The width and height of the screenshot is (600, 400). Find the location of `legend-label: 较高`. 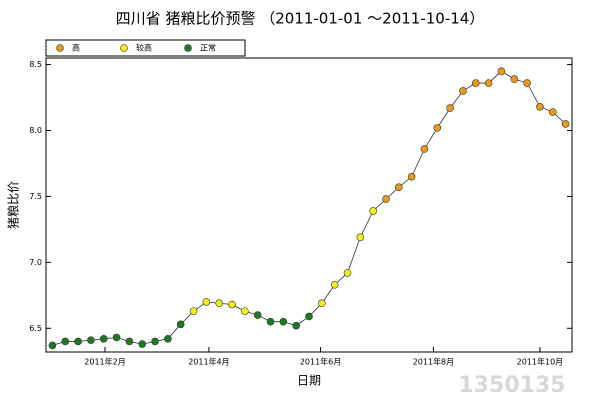

legend-label: 较高 is located at coordinates (144, 48).